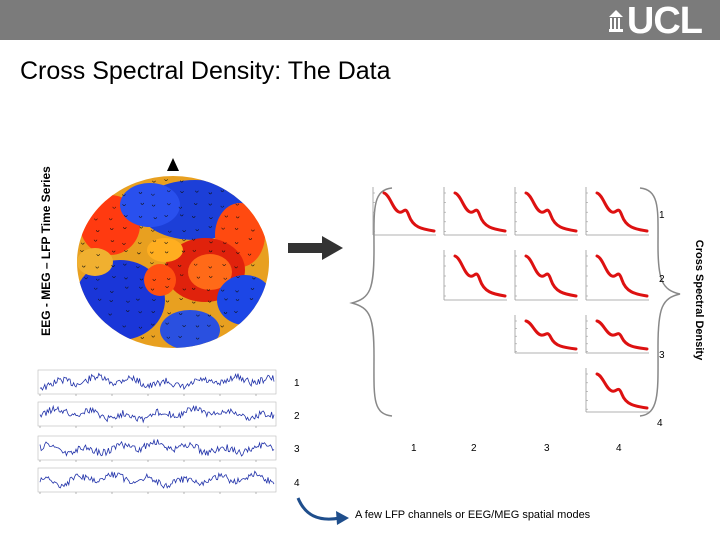 Image resolution: width=720 pixels, height=540 pixels. I want to click on matrix-col-label-4: 4, so click(619, 448).